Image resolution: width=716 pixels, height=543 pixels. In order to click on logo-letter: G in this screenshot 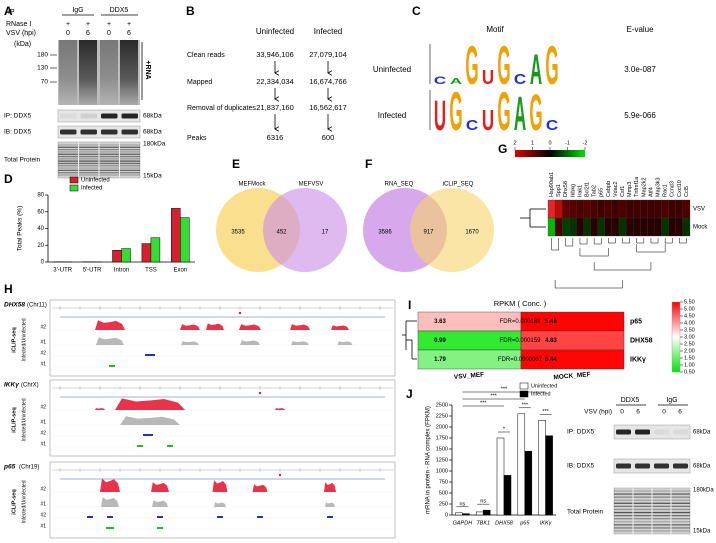, I will do `click(535, 113)`.